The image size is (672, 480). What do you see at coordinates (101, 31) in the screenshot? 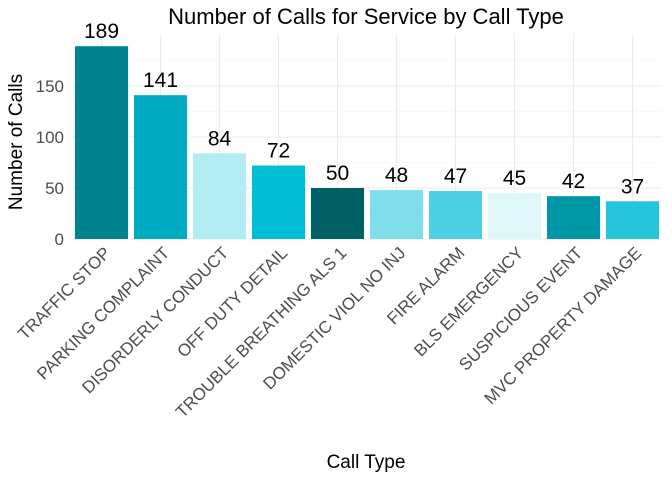
I see `bar-value-label: 189` at bounding box center [101, 31].